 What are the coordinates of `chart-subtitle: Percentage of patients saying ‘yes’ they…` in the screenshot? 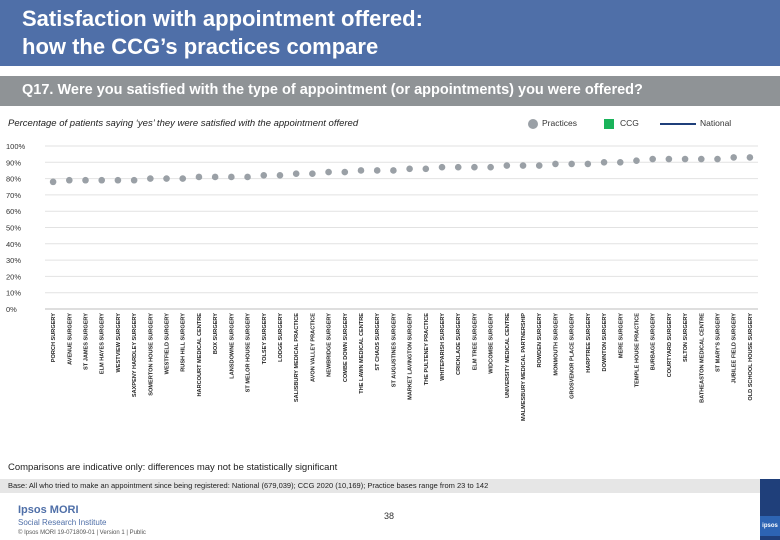 It's located at (183, 123).